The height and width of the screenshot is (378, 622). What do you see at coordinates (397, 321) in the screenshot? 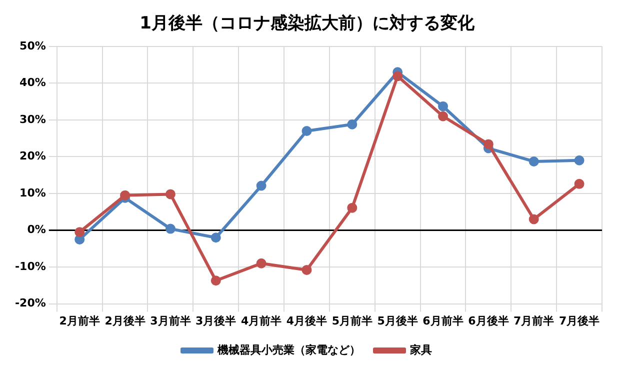
I see `x-tick-label: 5月後半` at bounding box center [397, 321].